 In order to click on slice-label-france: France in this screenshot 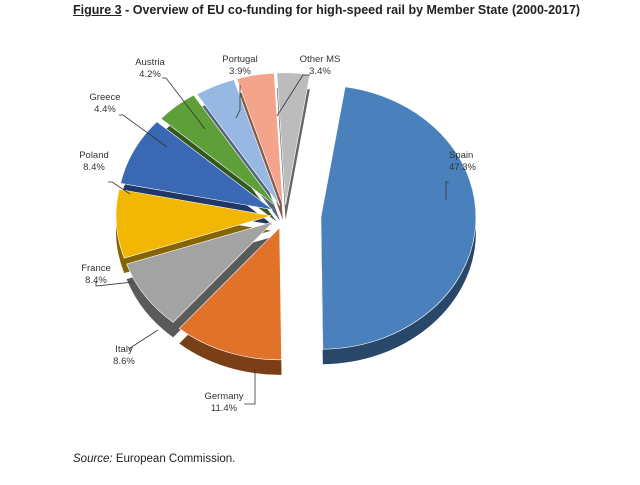, I will do `click(96, 268)`.